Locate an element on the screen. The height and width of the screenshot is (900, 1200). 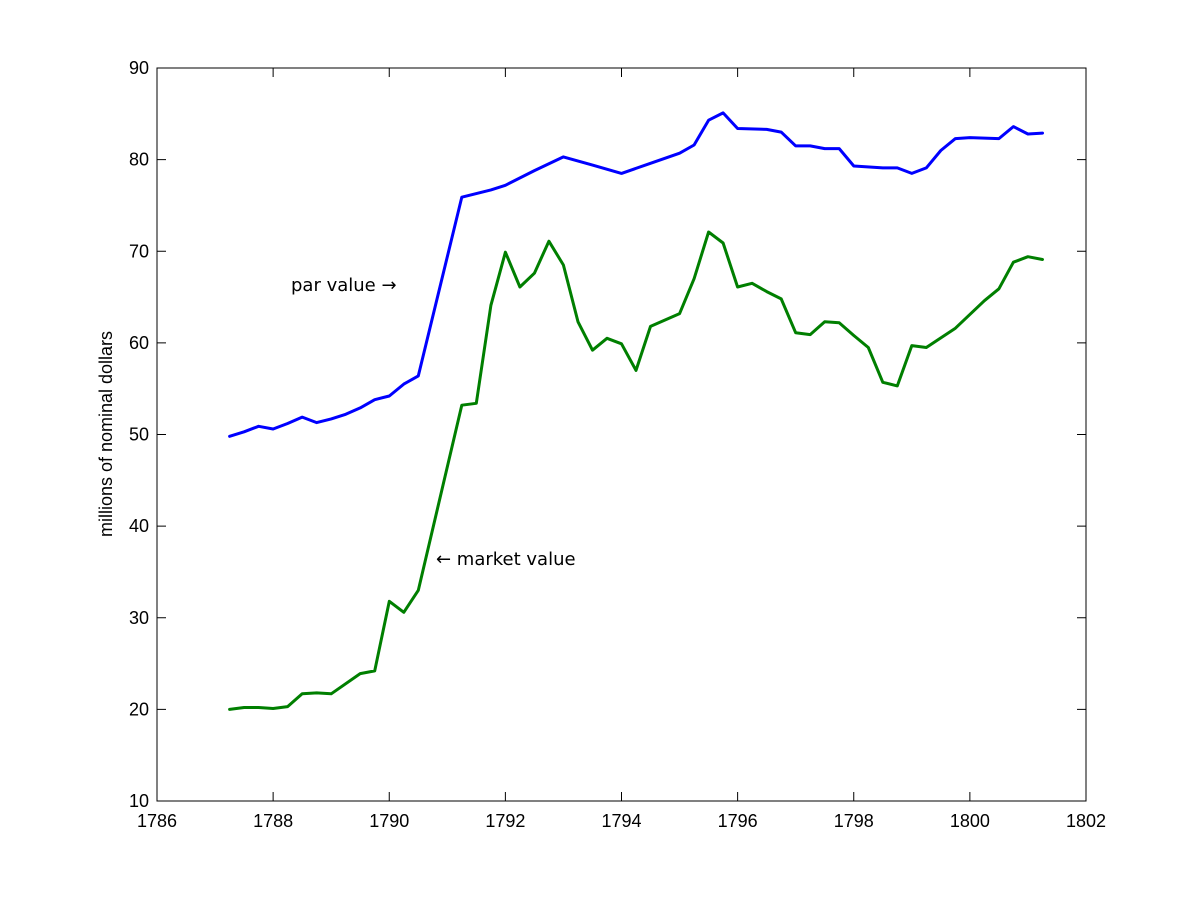
y-tick-label: 80 is located at coordinates (139, 160).